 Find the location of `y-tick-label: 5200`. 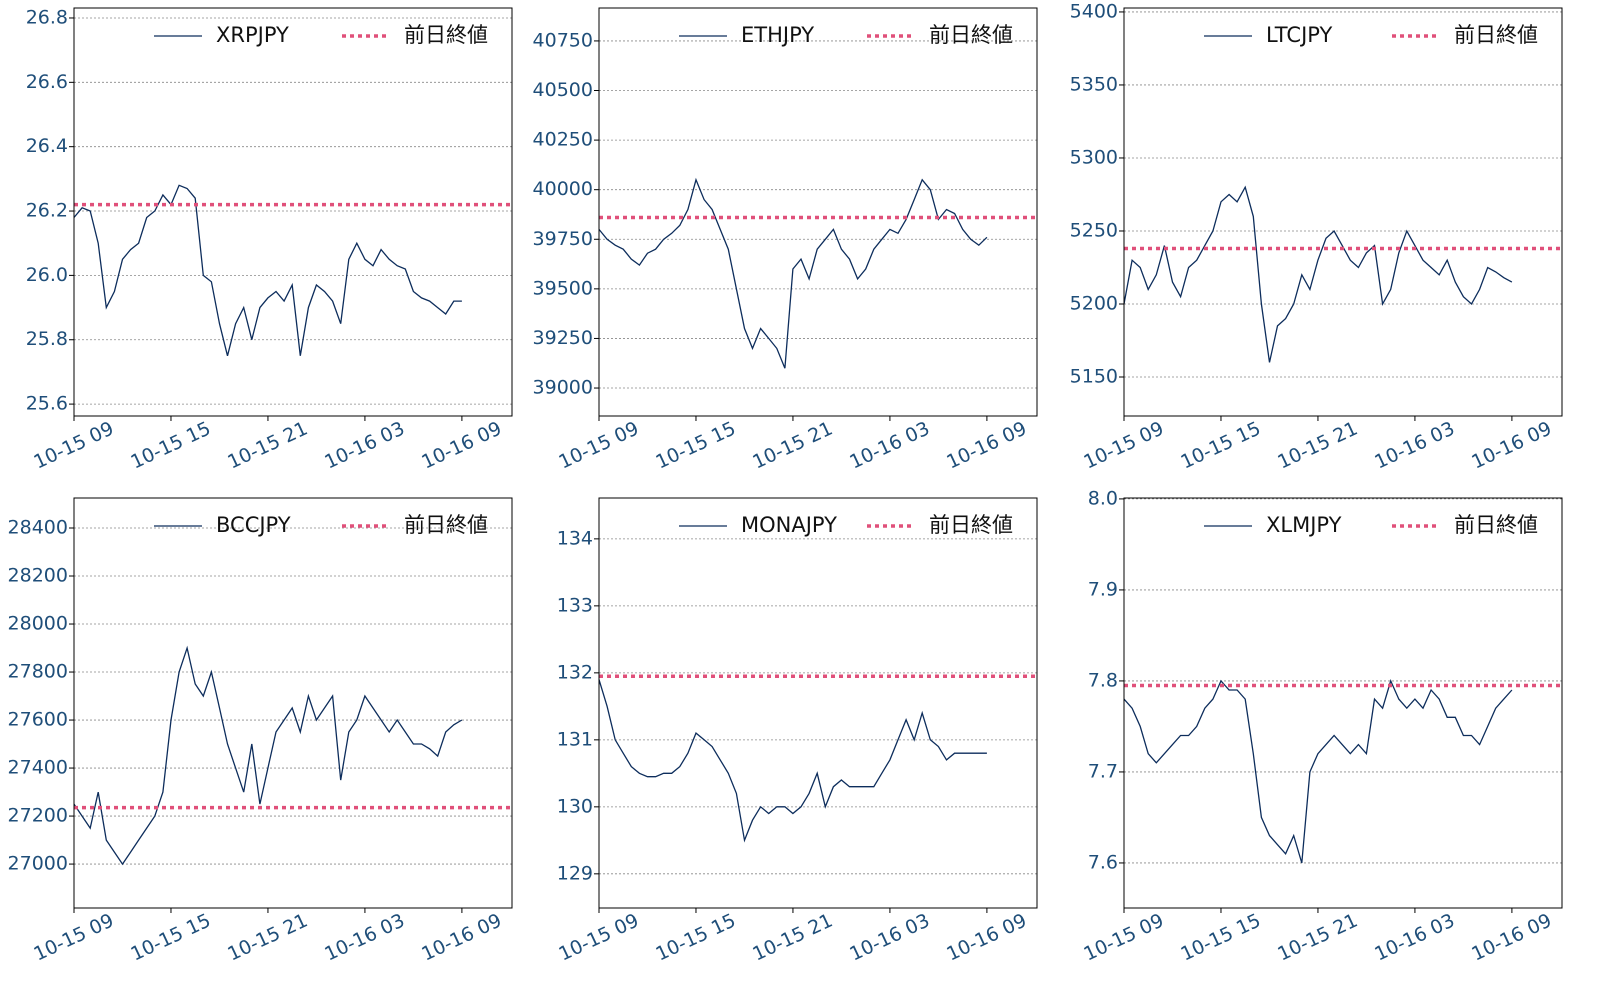

y-tick-label: 5200 is located at coordinates (1094, 303).